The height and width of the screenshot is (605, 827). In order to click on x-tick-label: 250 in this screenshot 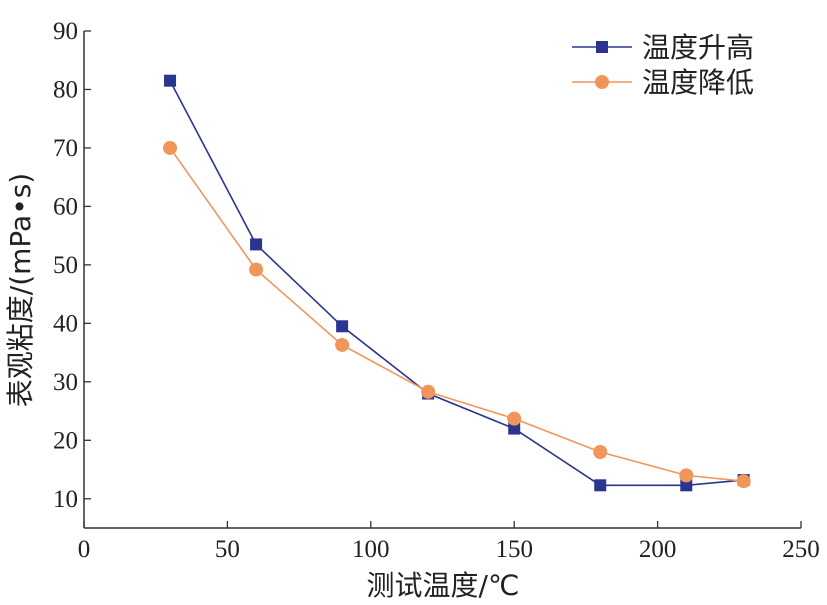, I will do `click(801, 549)`.